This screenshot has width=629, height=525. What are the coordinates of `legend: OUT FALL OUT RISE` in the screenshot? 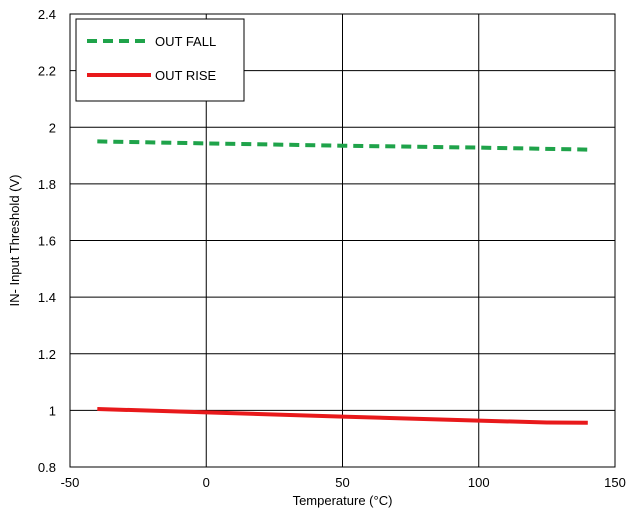 It's located at (160, 60).